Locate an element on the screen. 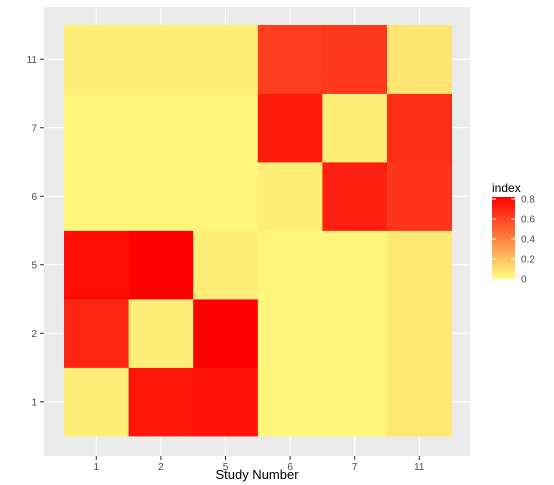  x-axis-title: Study Number is located at coordinates (257, 474).